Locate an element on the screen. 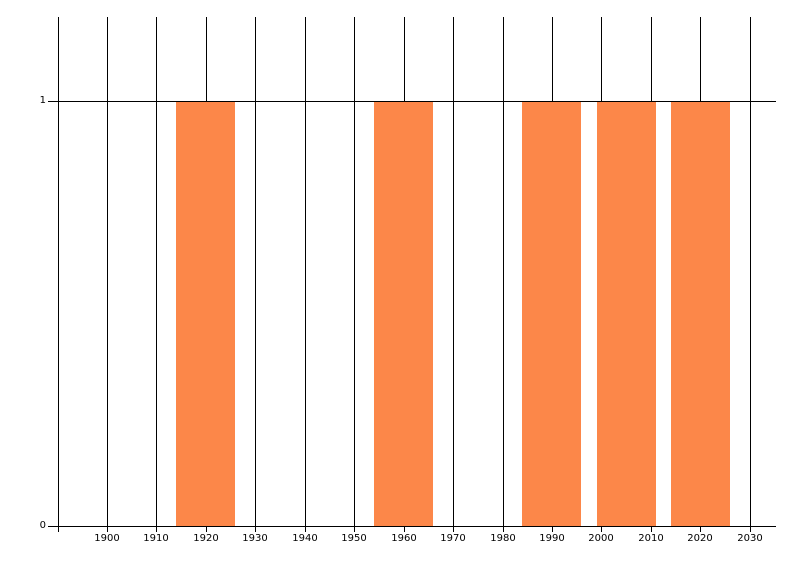 Image resolution: width=800 pixels, height=576 pixels. x-tick-label: 2020 is located at coordinates (700, 538).